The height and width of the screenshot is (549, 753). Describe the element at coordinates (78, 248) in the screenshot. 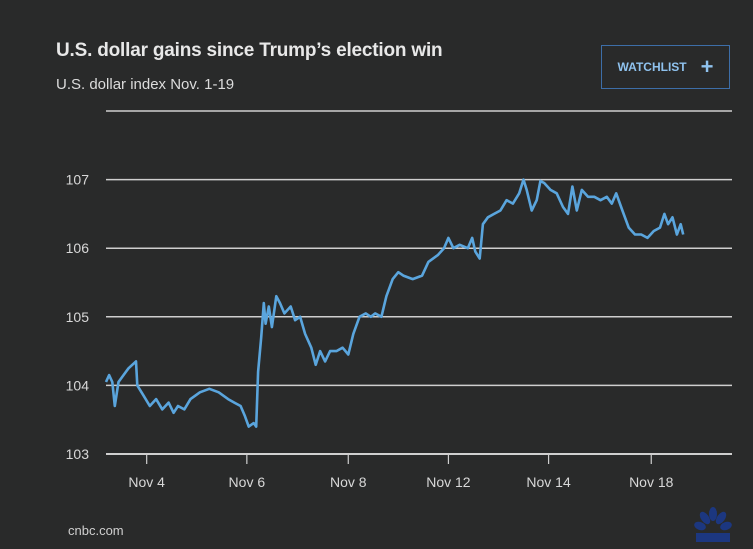

I see `y-tick-label: 106` at that location.